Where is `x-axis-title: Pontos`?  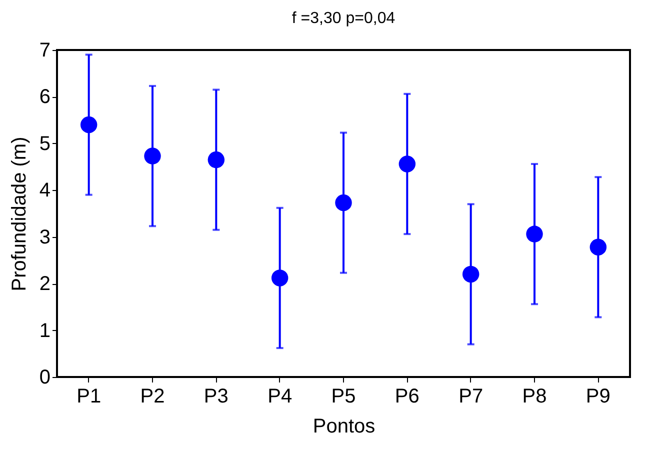 x-axis-title: Pontos is located at coordinates (344, 427).